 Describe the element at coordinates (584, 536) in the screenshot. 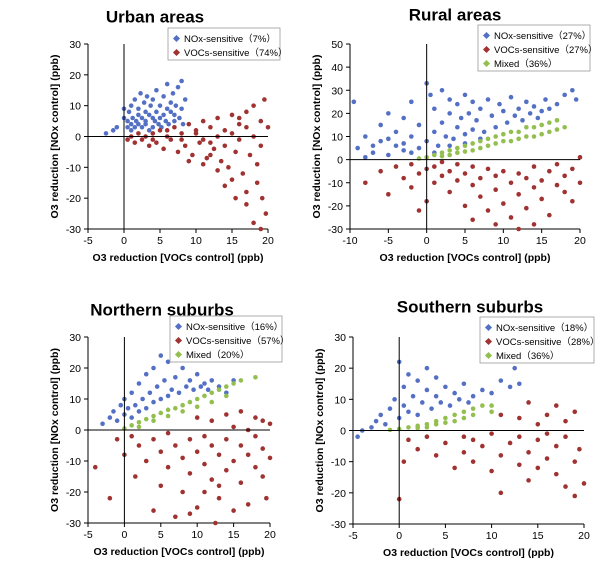

I see `x-tick-label: 20` at that location.